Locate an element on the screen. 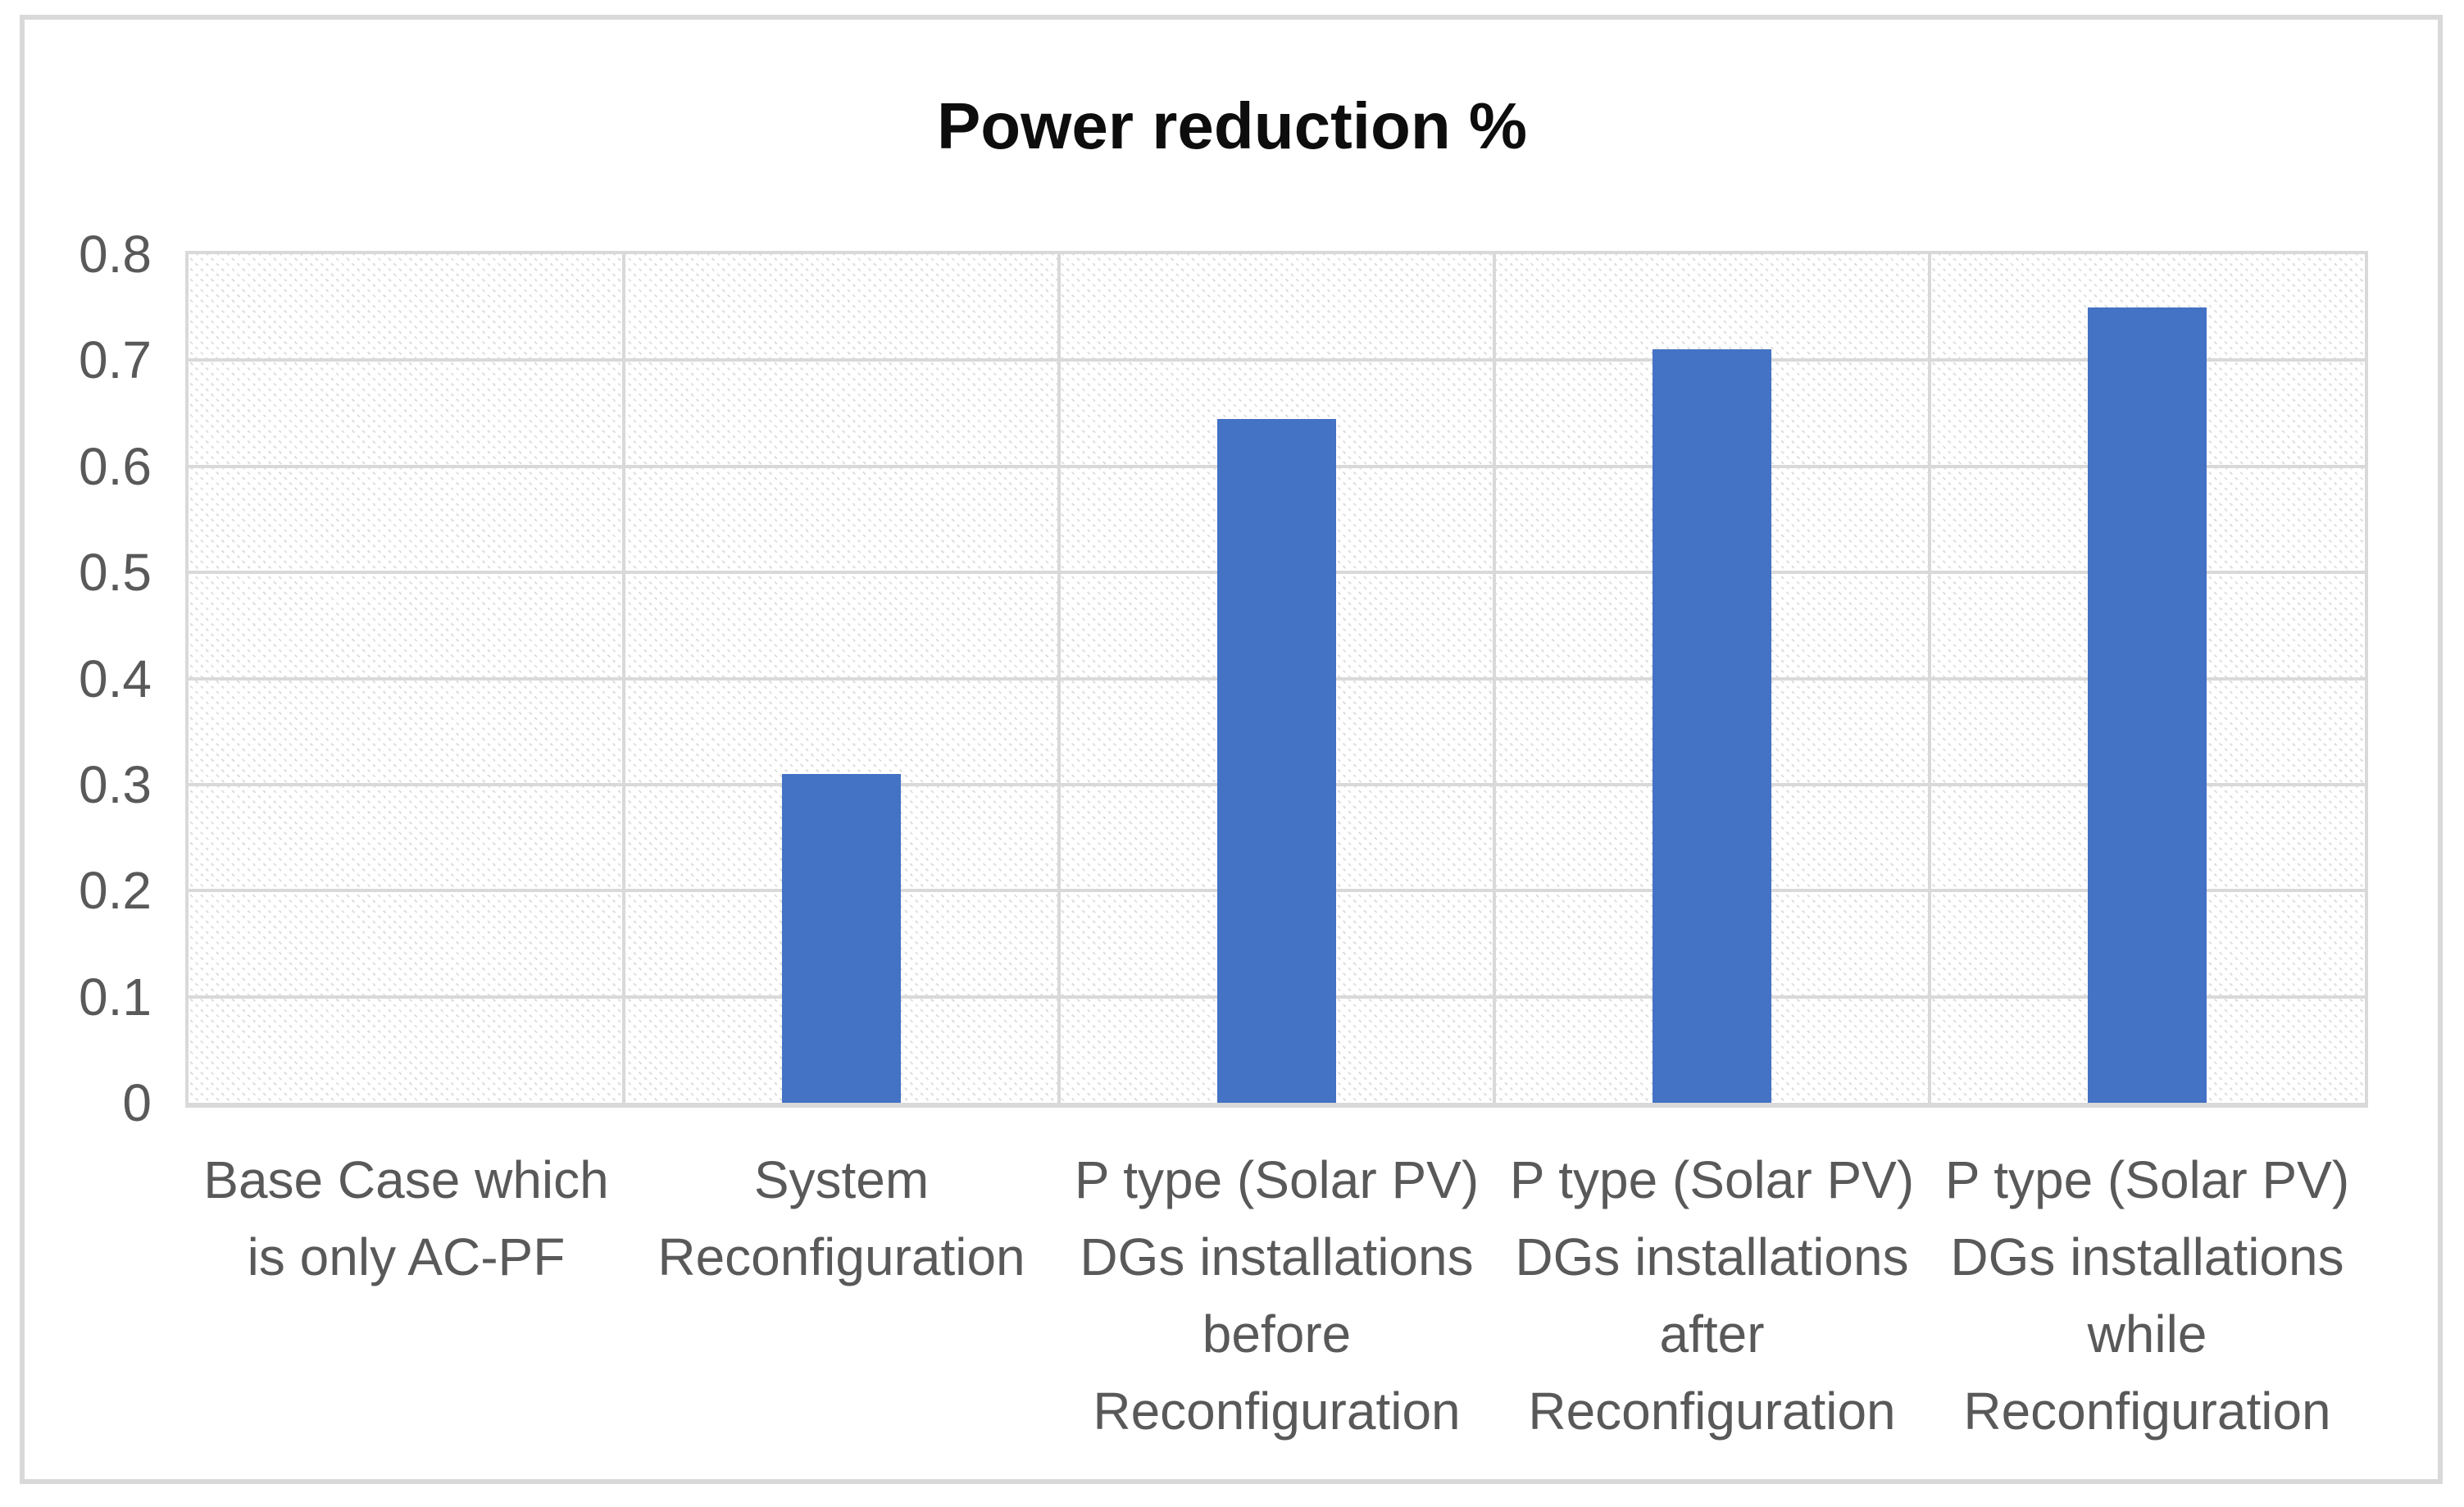  h-gridline-0.7 is located at coordinates (1277, 360).